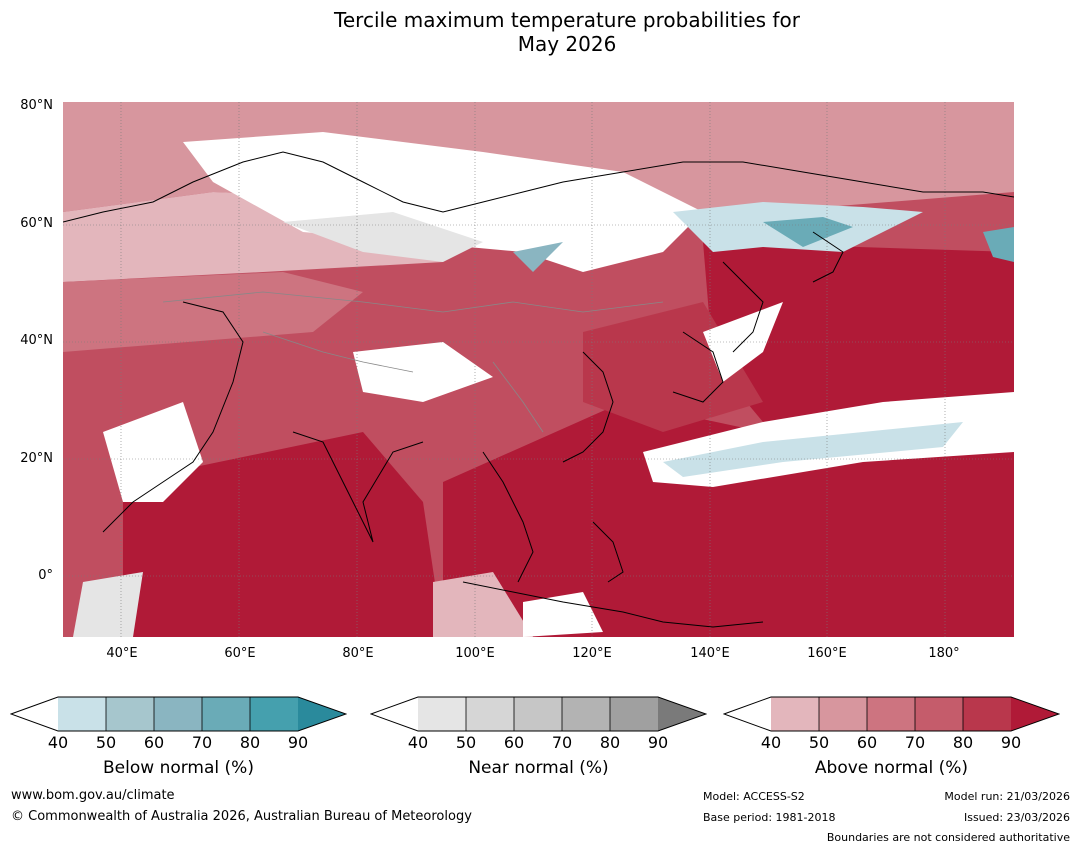 This screenshot has width=1081, height=850. Describe the element at coordinates (178, 737) in the screenshot. I see `colorbar-below-normal: 40 50 60 70 80 90 Below normal (%)` at that location.